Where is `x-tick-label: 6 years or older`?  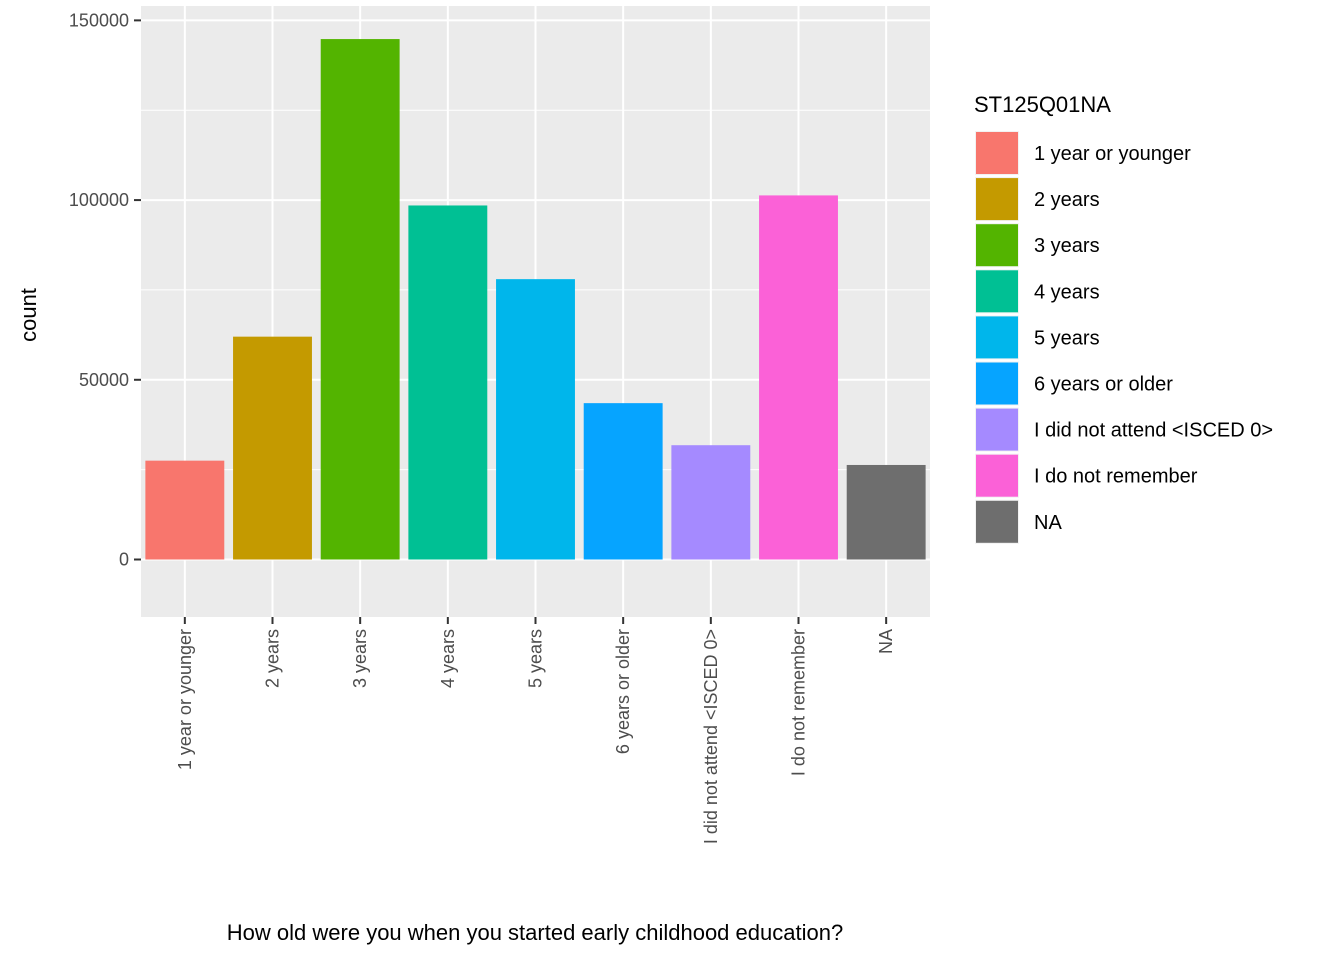
x-tick-label: 6 years or older is located at coordinates (623, 691).